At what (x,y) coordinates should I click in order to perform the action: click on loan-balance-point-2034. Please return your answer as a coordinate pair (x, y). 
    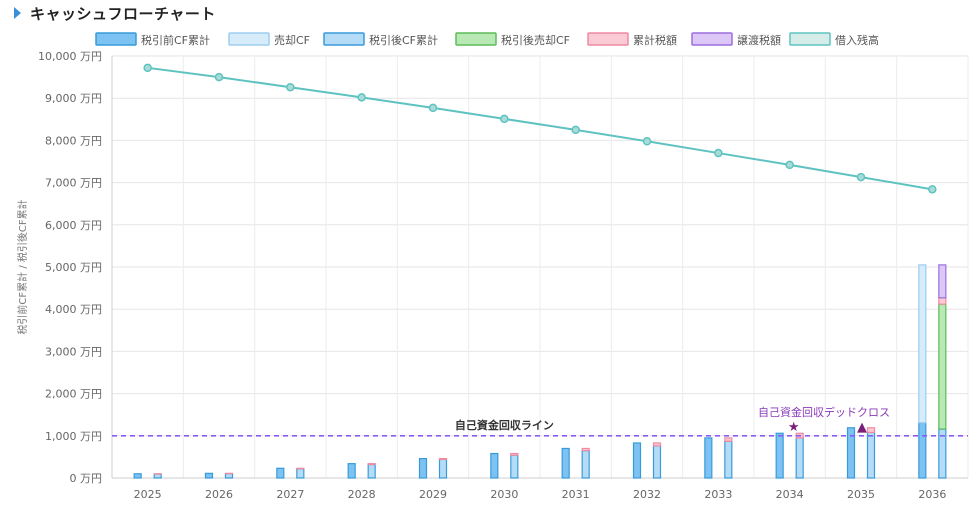
    Looking at the image, I should click on (789, 165).